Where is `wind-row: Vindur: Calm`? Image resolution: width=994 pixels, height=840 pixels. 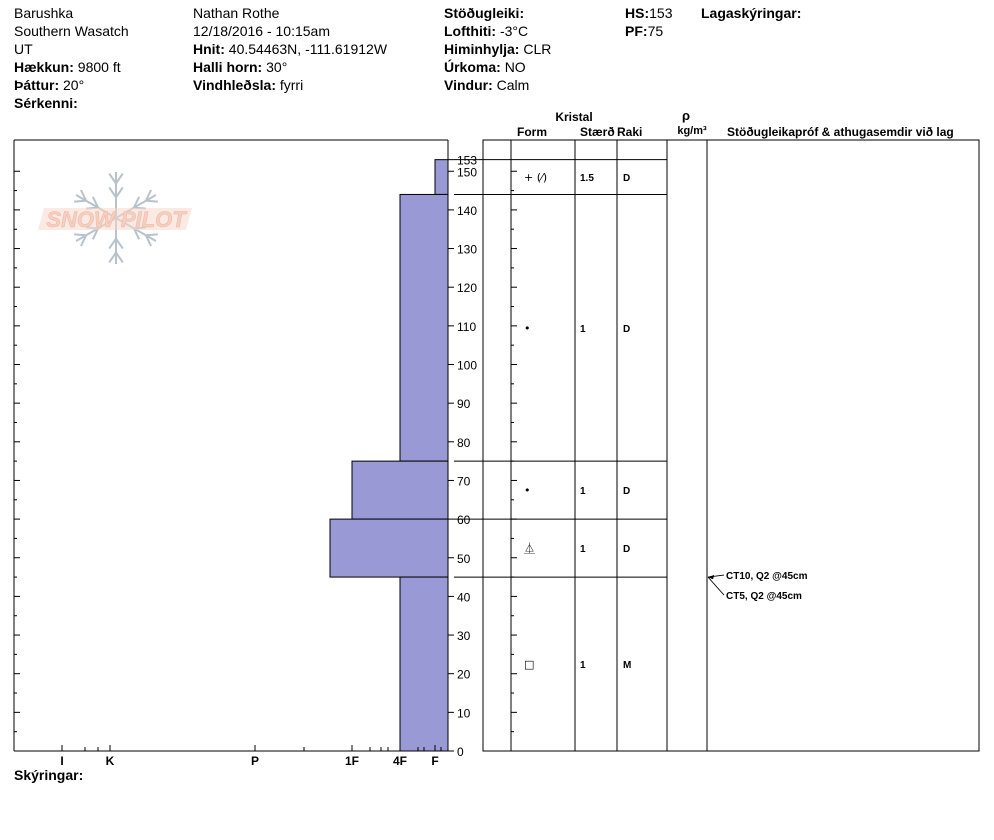
wind-row: Vindur: Calm is located at coordinates (497, 85).